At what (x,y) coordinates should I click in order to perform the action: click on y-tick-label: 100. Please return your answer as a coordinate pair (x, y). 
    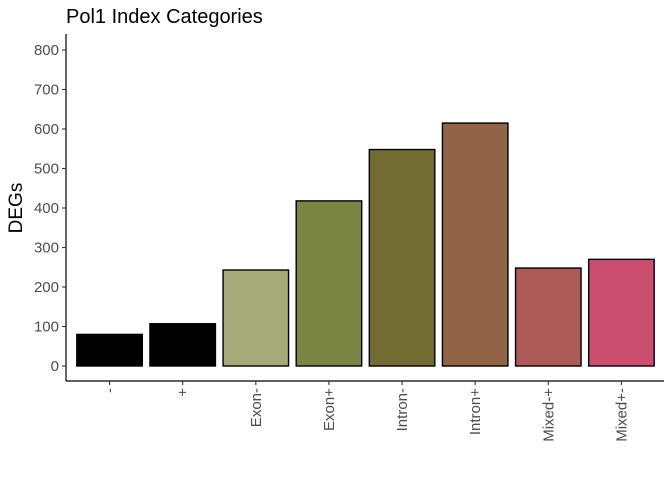
    Looking at the image, I should click on (46, 327).